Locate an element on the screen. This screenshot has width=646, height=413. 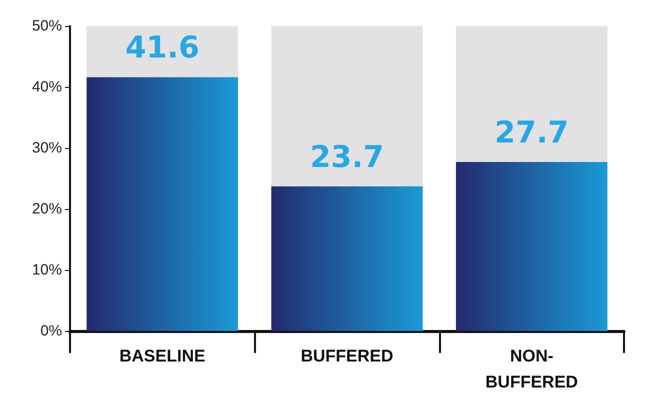
data-label: 27.7 is located at coordinates (531, 133).